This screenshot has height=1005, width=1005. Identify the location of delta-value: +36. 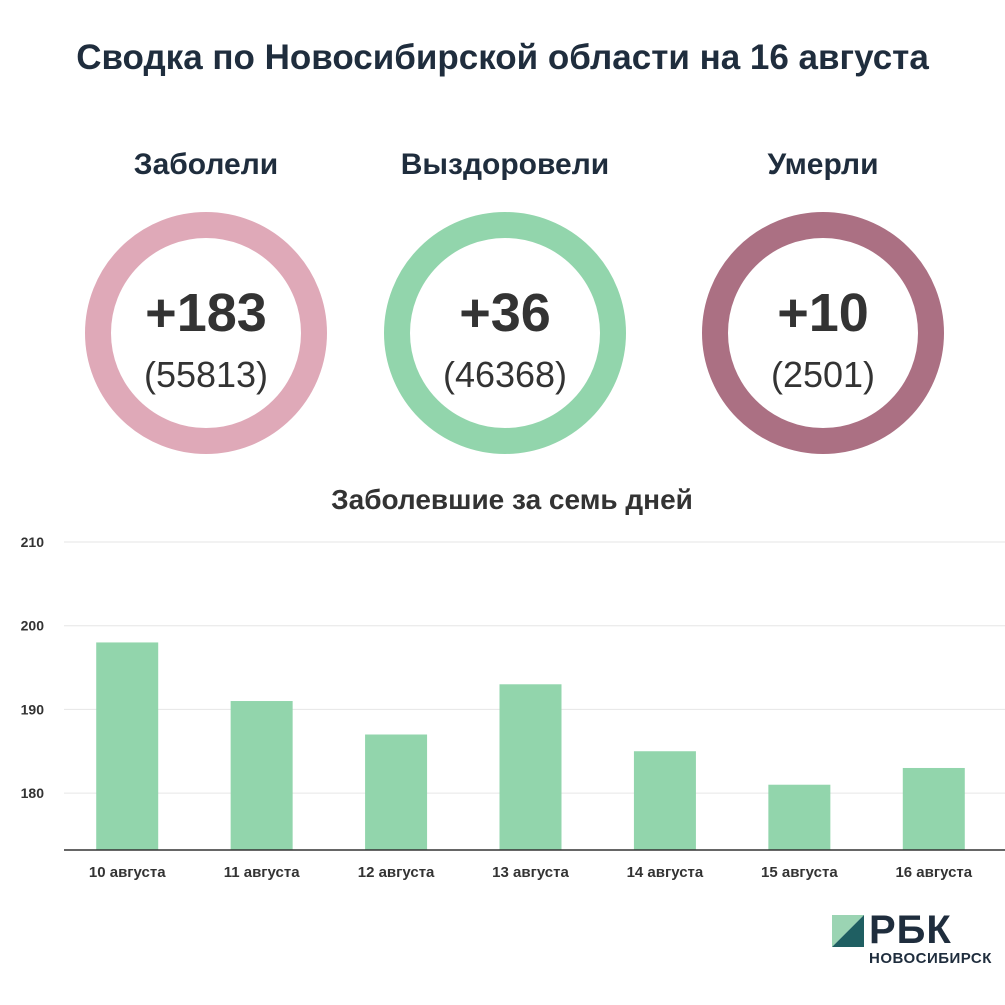
(505, 313).